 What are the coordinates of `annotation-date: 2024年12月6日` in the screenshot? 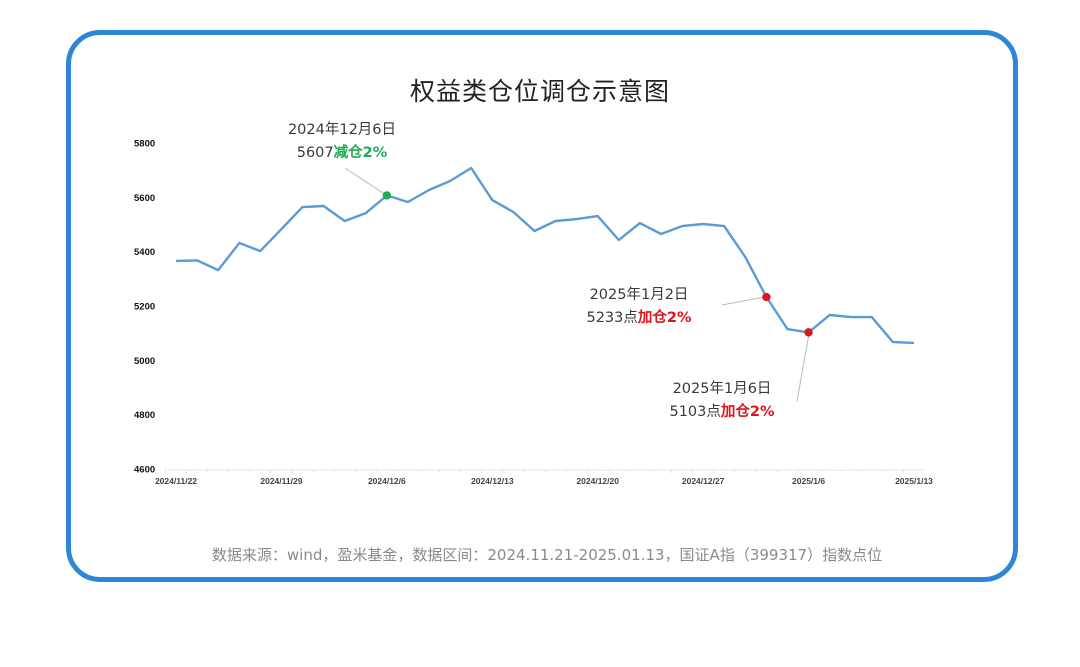 It's located at (342, 130).